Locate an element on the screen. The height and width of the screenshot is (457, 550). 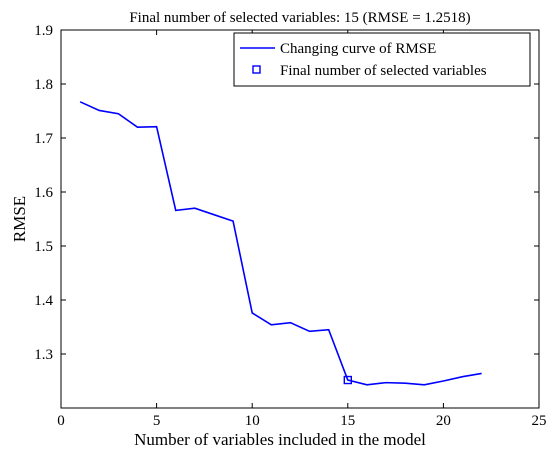
y-tick-label: 1.6 is located at coordinates (43, 193).